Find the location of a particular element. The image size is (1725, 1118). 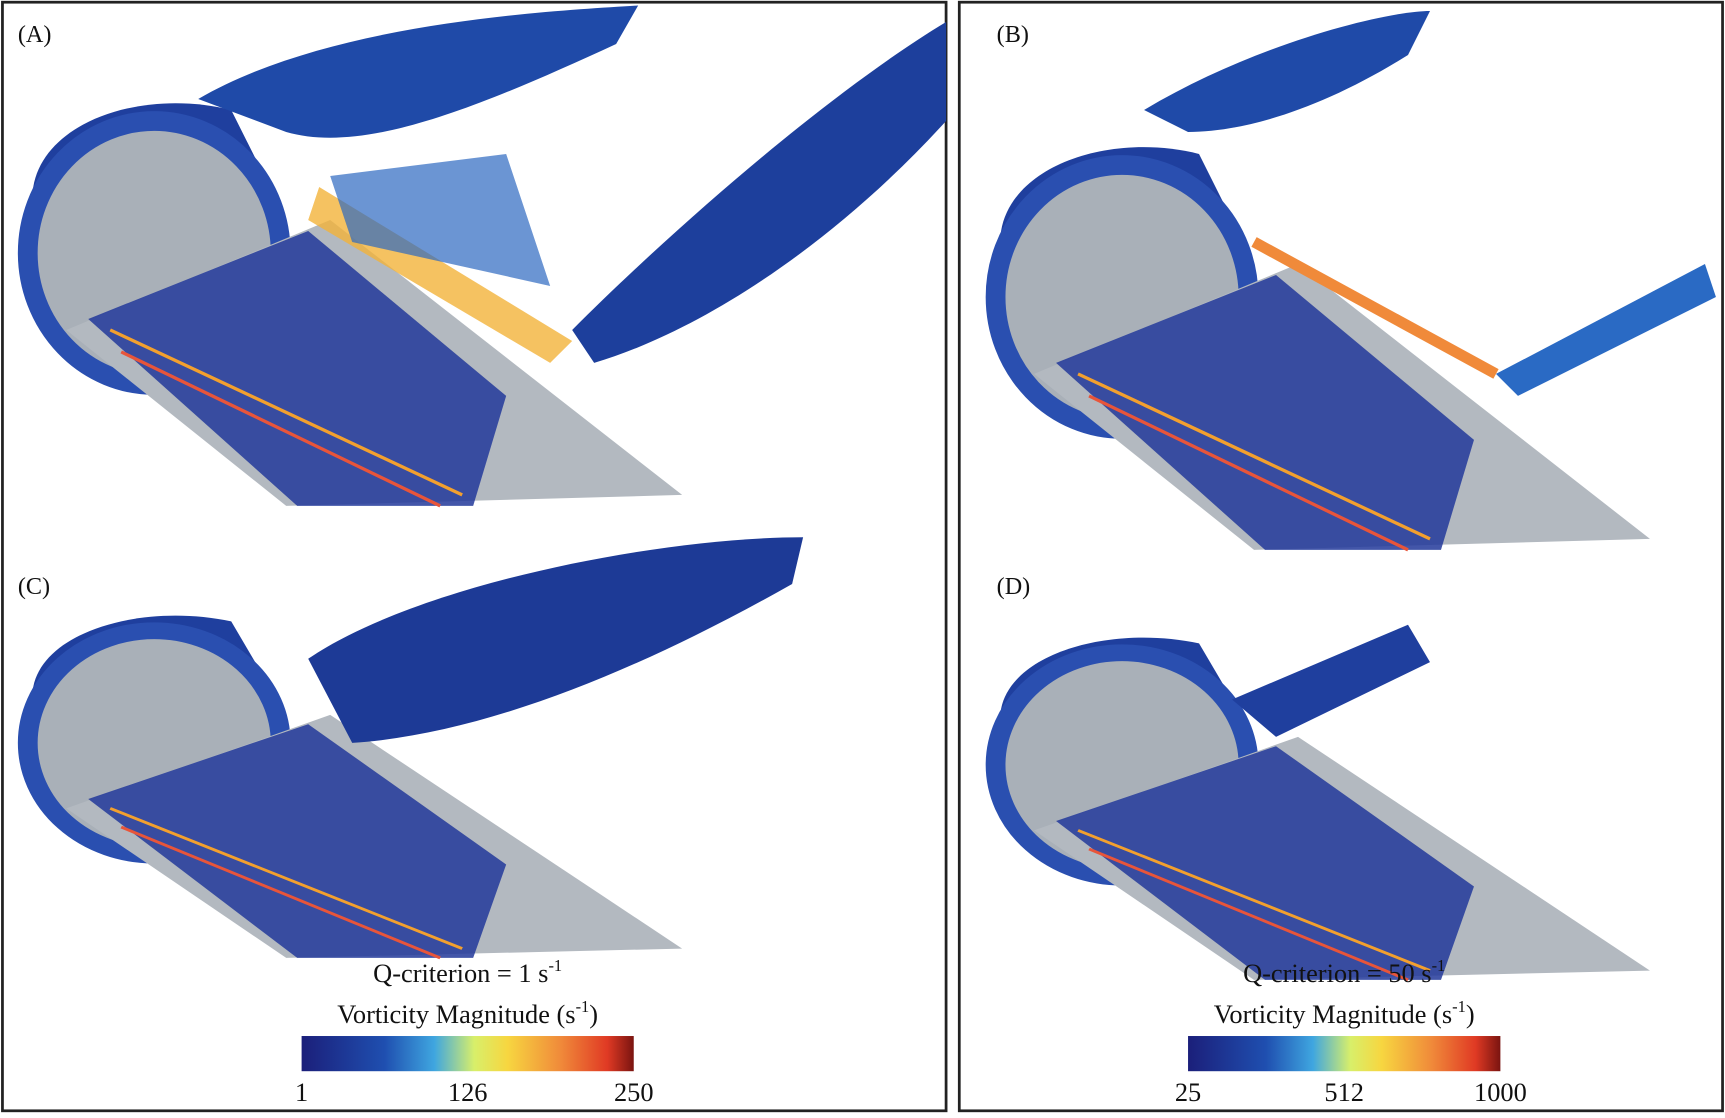

colorbar-tick-label: 25 is located at coordinates (1188, 1092).